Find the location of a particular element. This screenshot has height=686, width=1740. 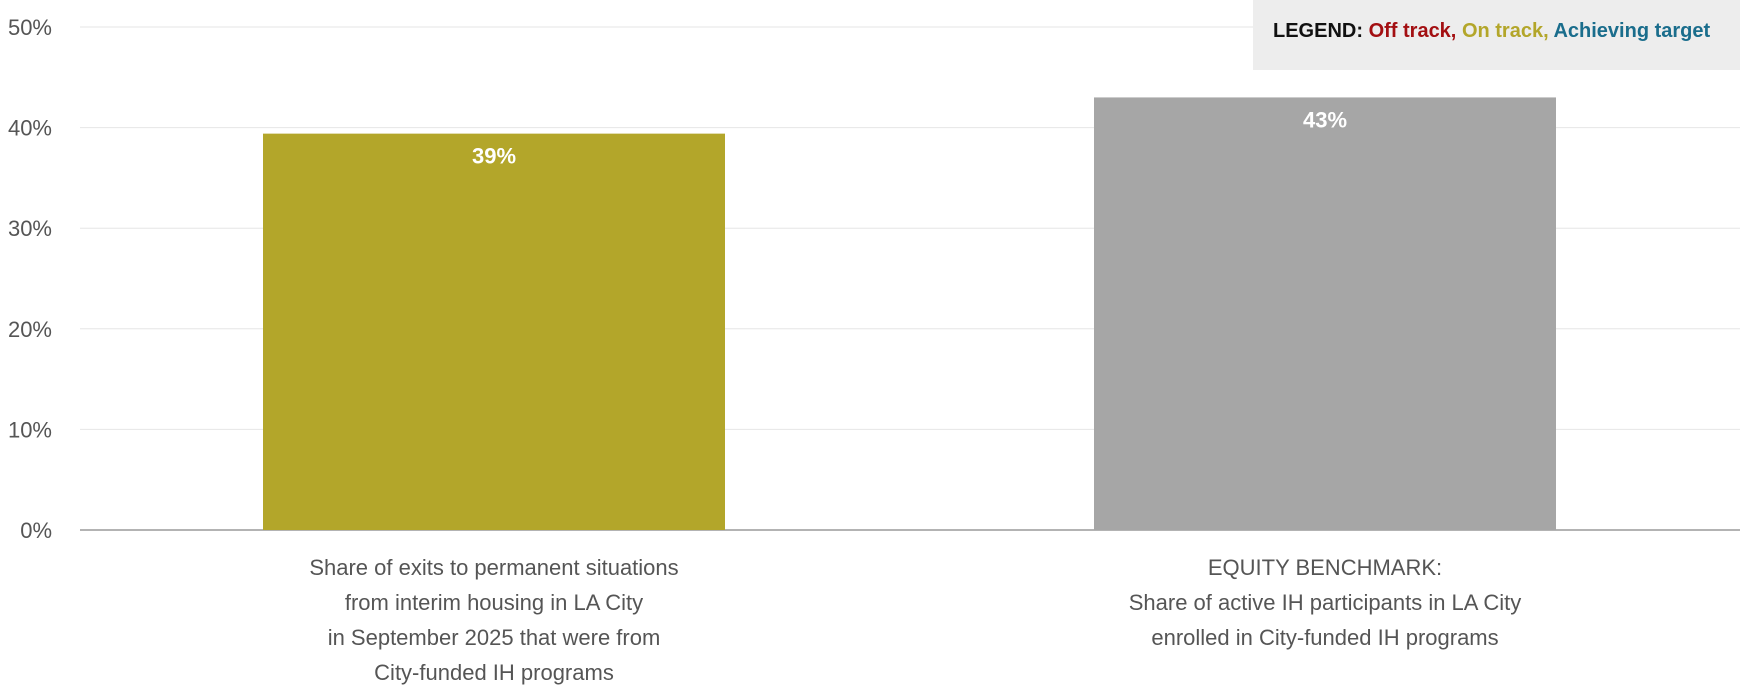

y-tick-label: 40% is located at coordinates (30, 128).